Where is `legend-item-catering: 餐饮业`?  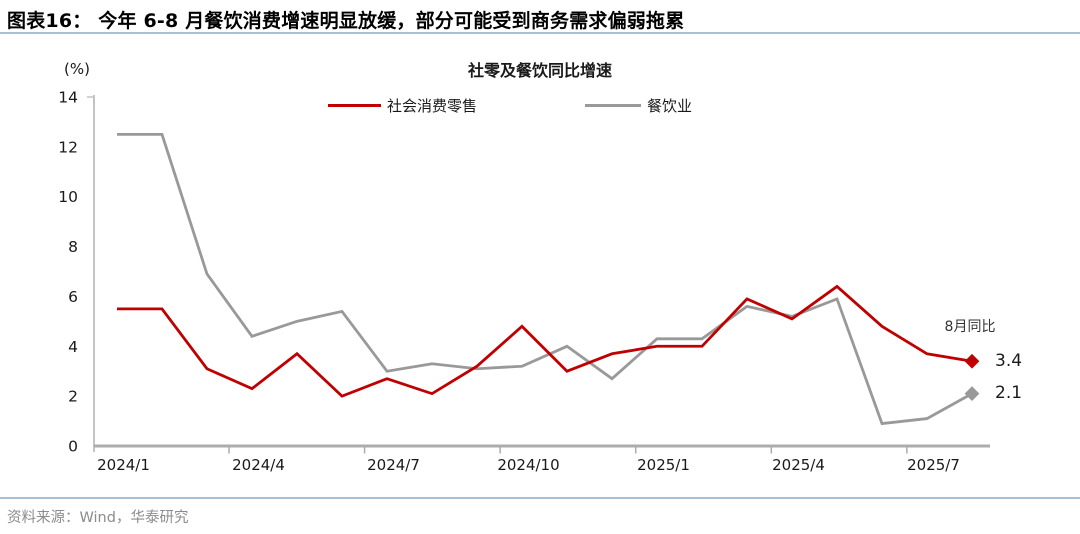
legend-item-catering: 餐饮业 is located at coordinates (639, 105).